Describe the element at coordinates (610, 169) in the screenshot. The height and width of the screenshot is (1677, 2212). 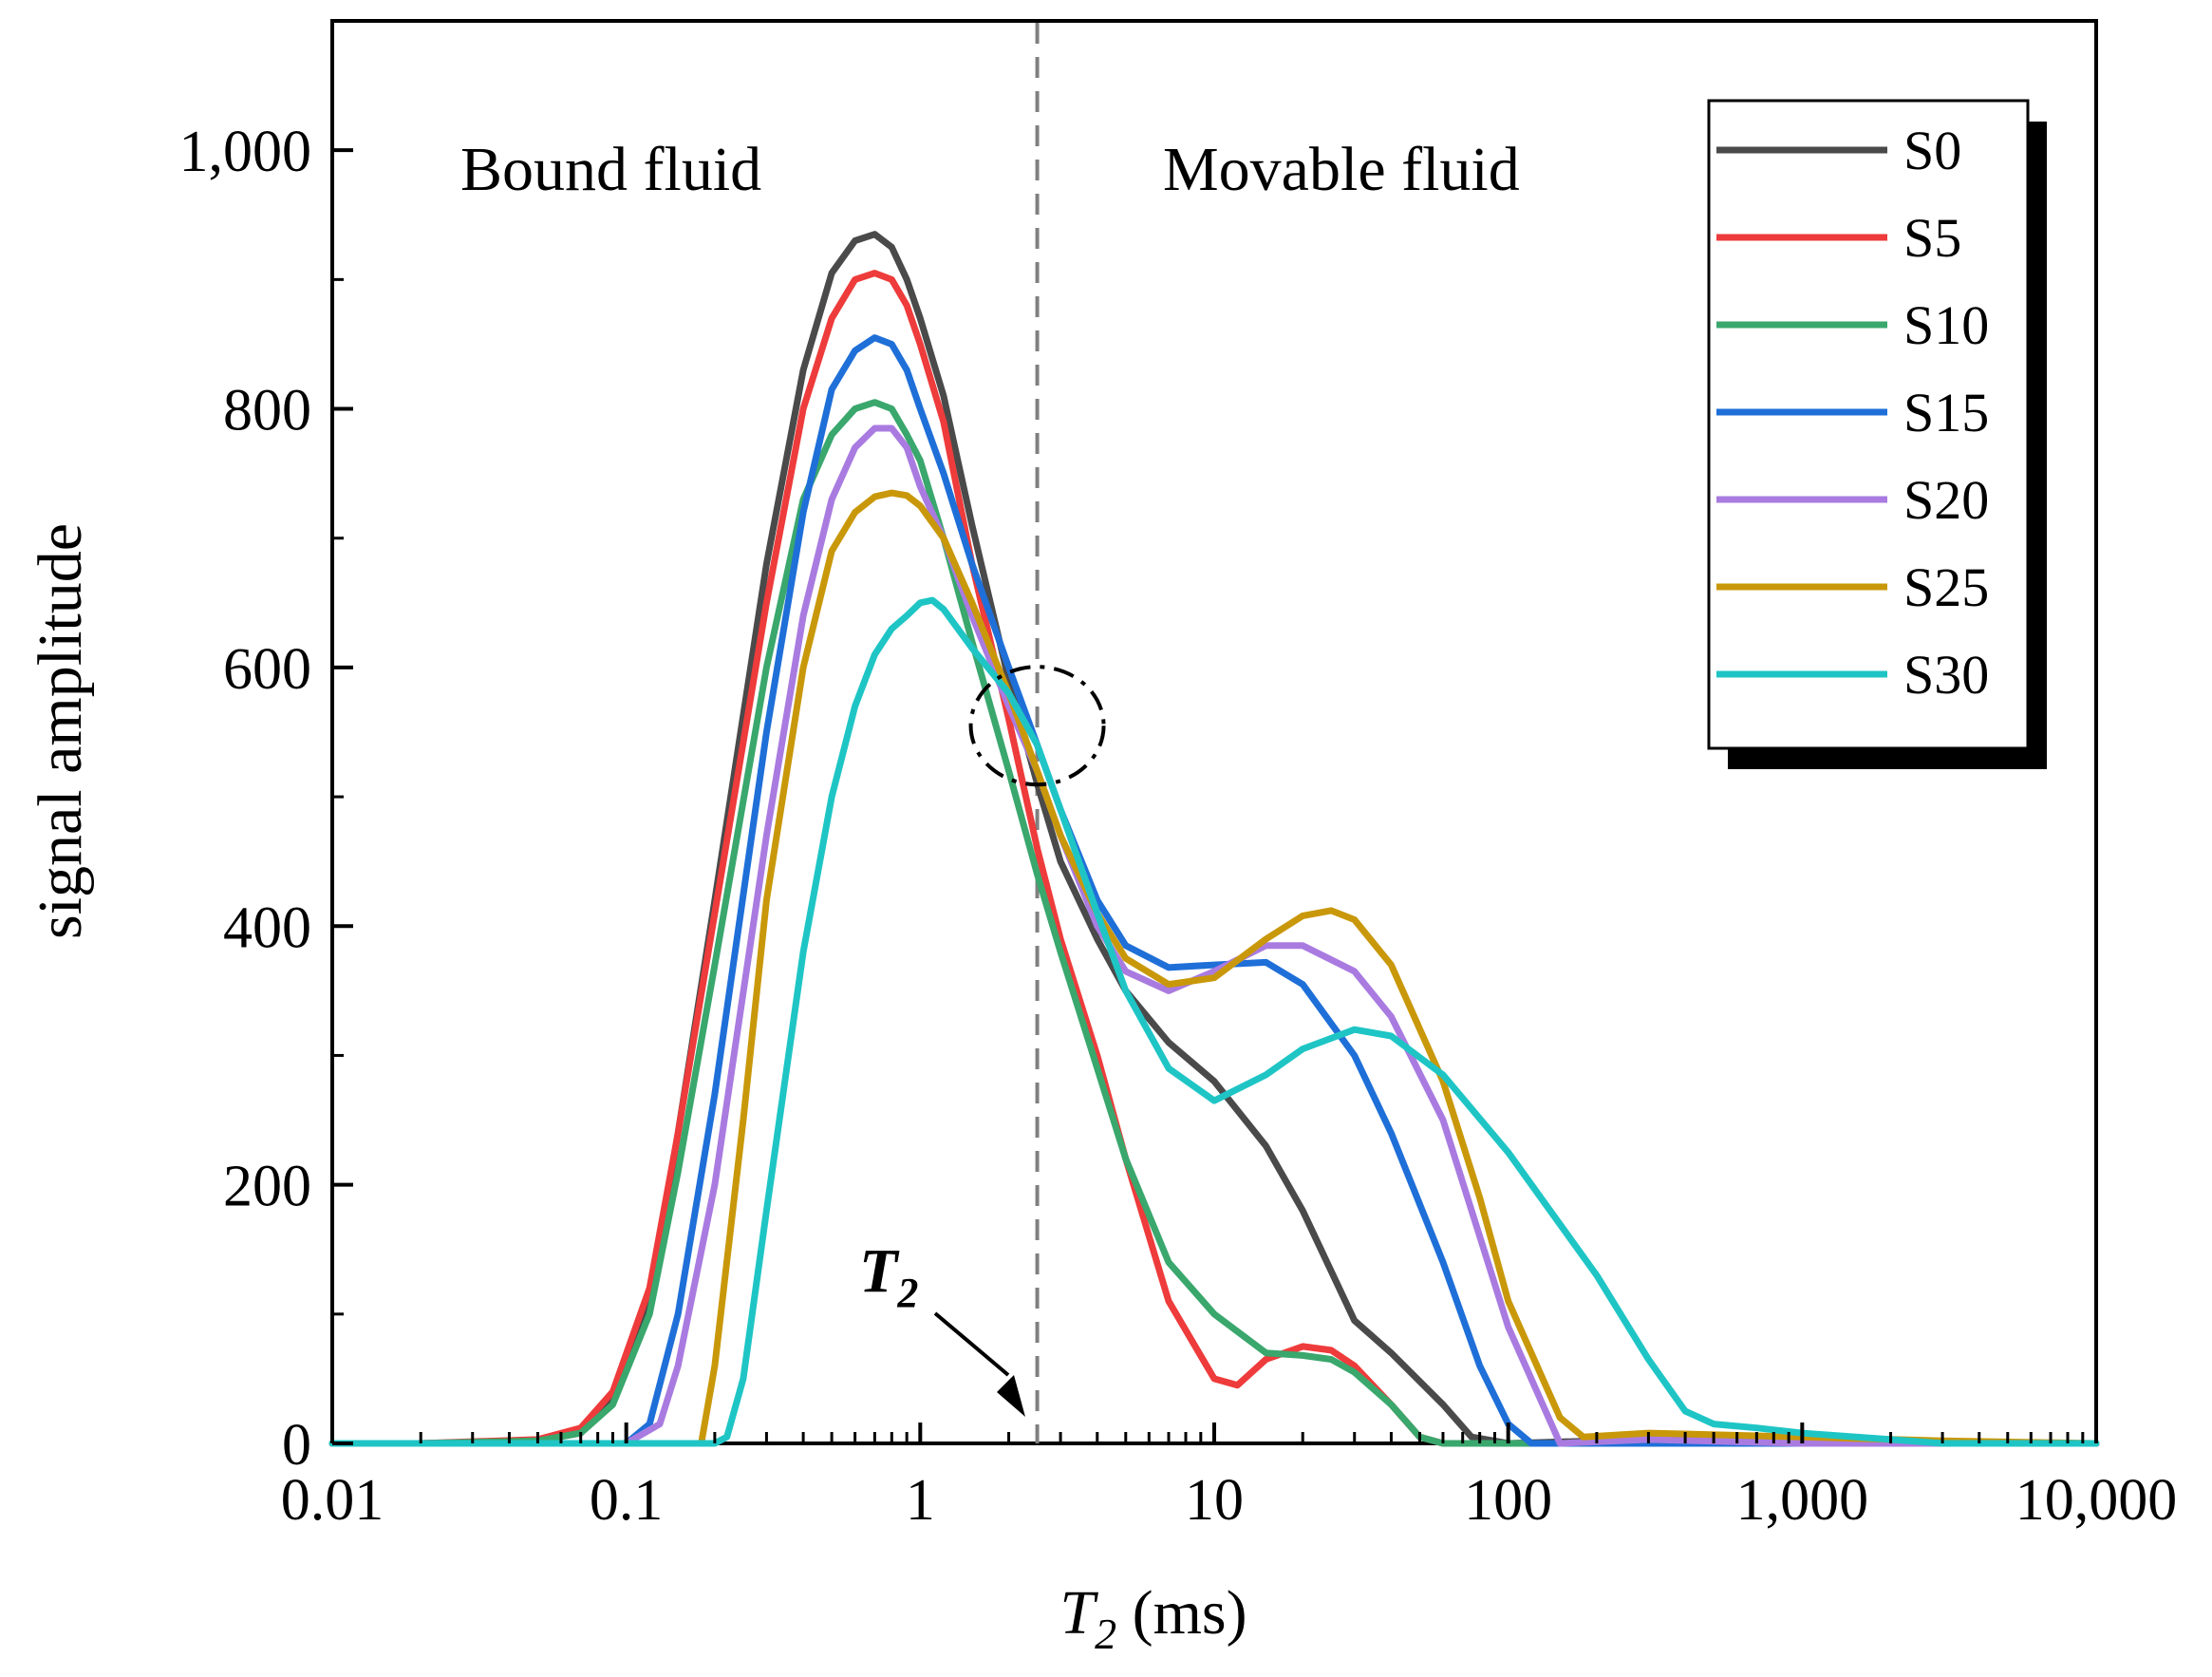
I see `region-label-bound-fluid: Bound fluid` at that location.